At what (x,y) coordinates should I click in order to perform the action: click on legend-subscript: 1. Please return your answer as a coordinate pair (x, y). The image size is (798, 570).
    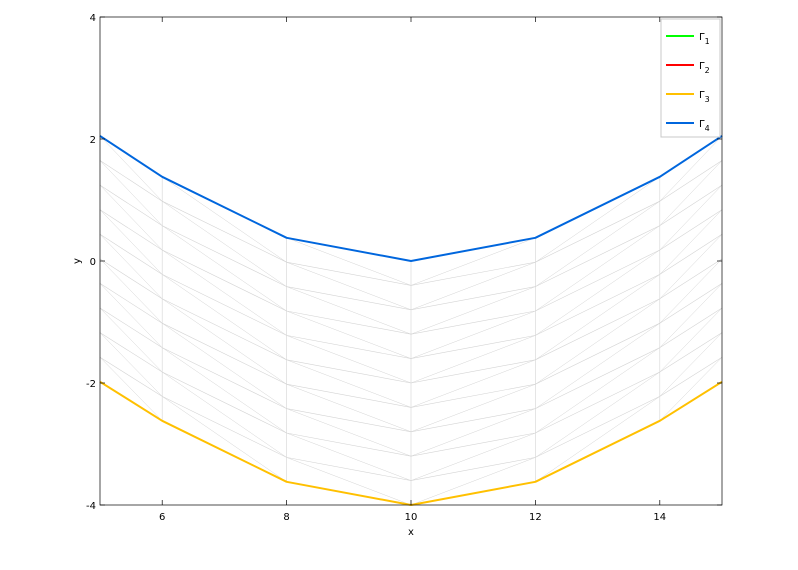
    Looking at the image, I should click on (707, 41).